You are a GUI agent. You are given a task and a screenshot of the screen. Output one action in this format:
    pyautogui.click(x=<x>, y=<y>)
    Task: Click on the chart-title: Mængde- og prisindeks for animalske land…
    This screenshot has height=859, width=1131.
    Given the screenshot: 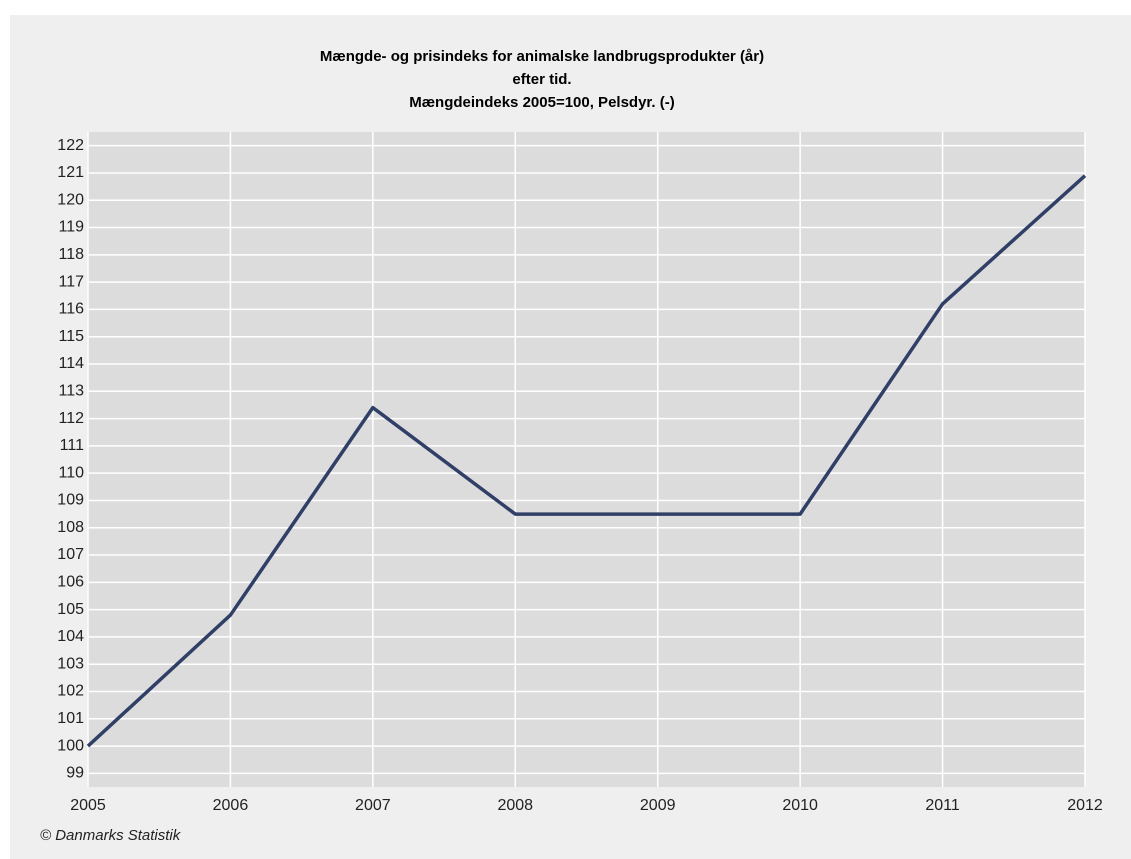 What is the action you would take?
    pyautogui.click(x=542, y=56)
    